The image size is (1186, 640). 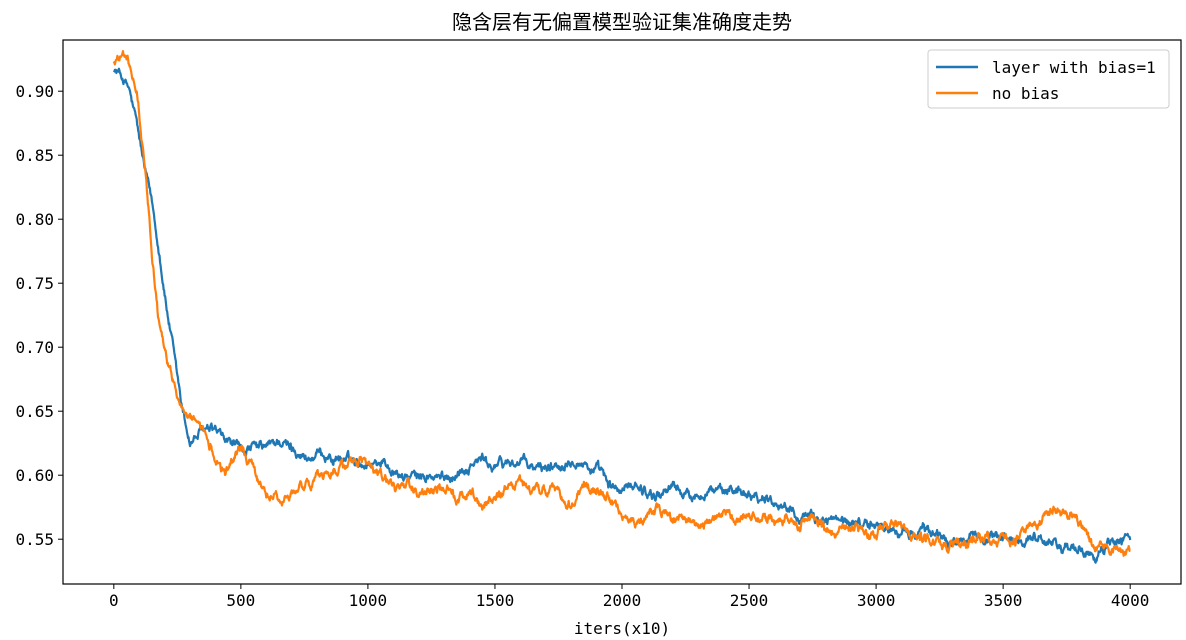 I want to click on legend-box, so click(x=1048, y=79).